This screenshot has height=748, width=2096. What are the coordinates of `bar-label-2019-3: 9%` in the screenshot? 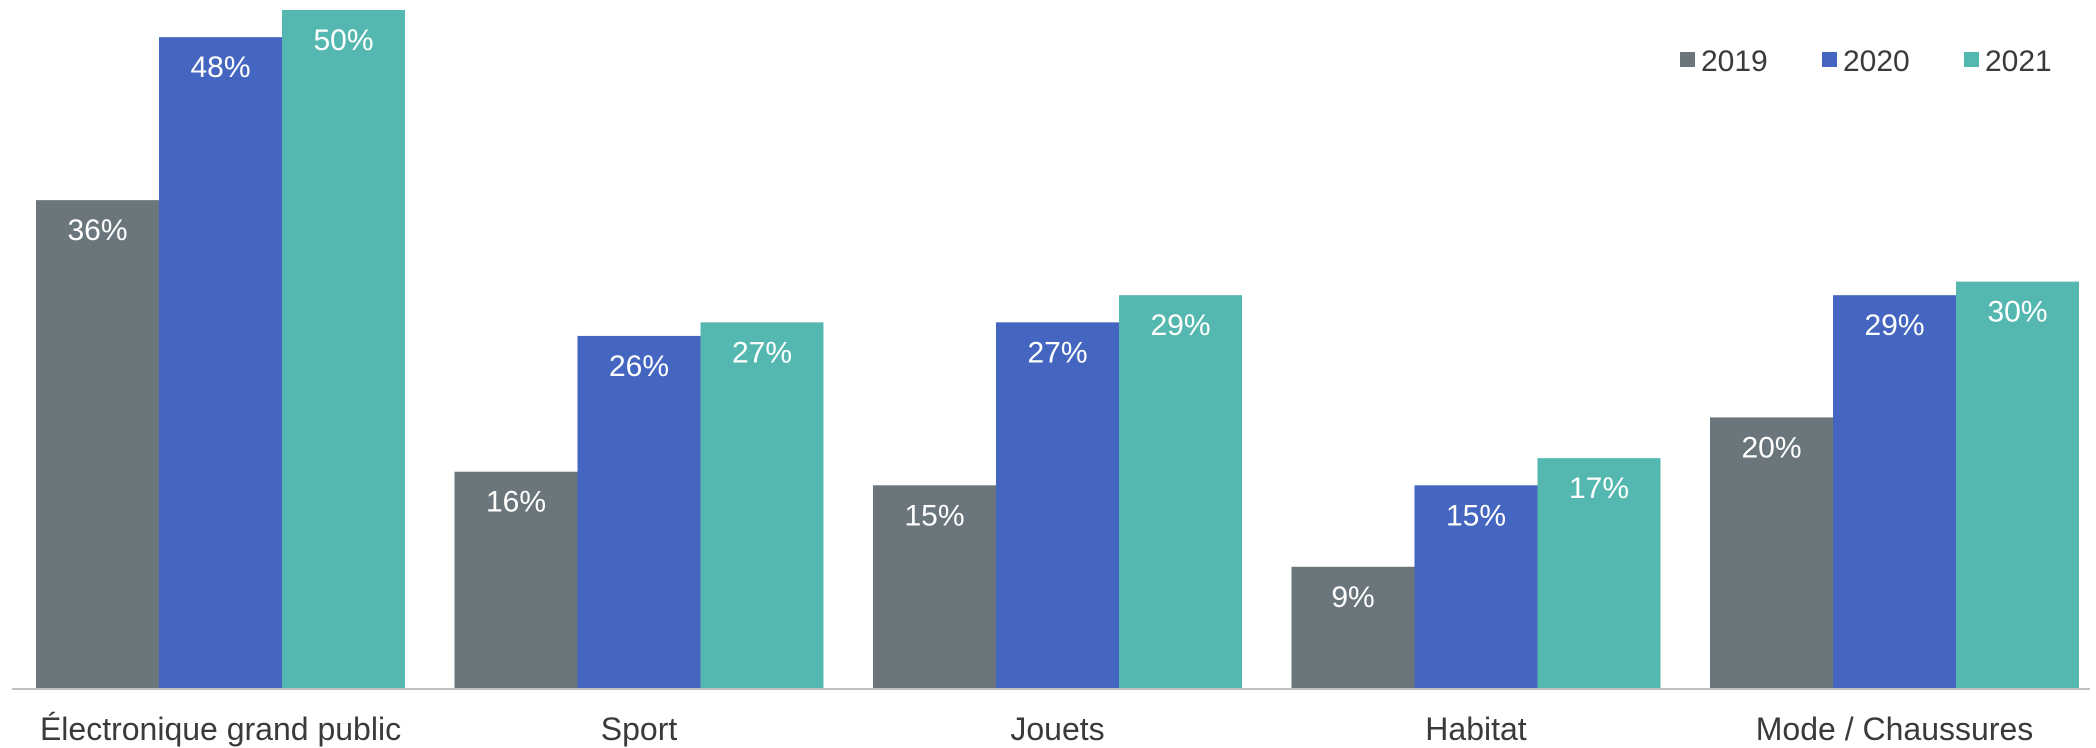 It's located at (1352, 597).